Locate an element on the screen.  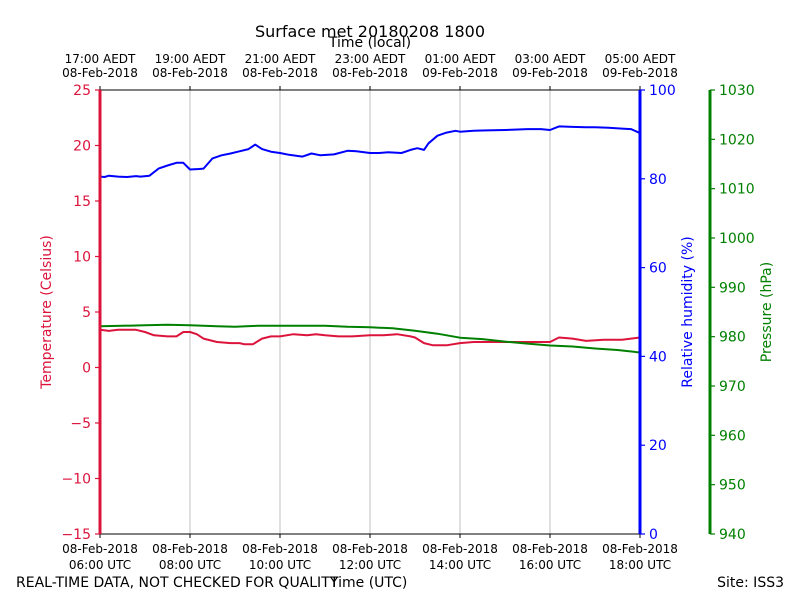
humidity-series-line is located at coordinates (370, 151).